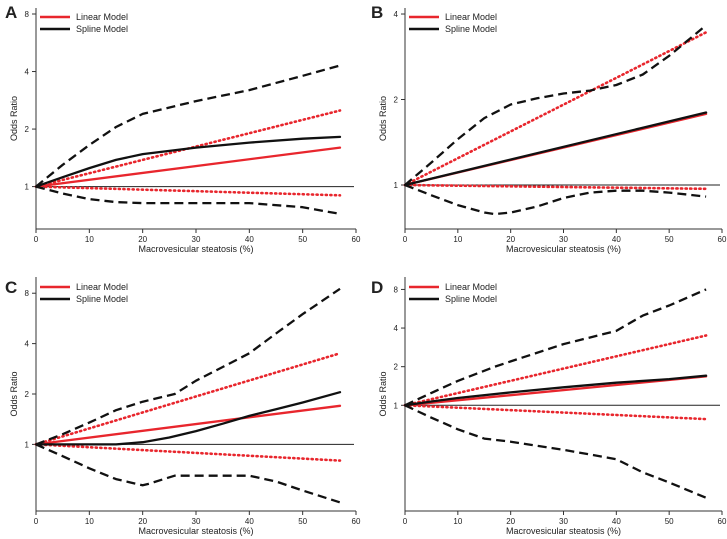  What do you see at coordinates (377, 287) in the screenshot?
I see `panel-letter-d: D` at bounding box center [377, 287].